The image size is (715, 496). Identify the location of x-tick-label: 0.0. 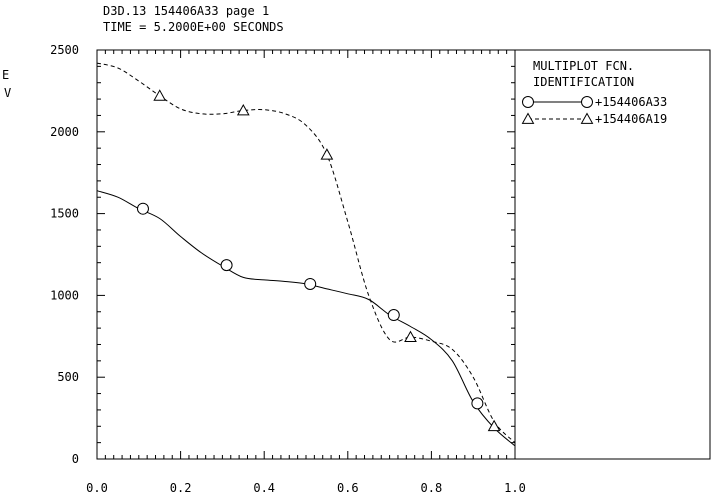
(97, 488).